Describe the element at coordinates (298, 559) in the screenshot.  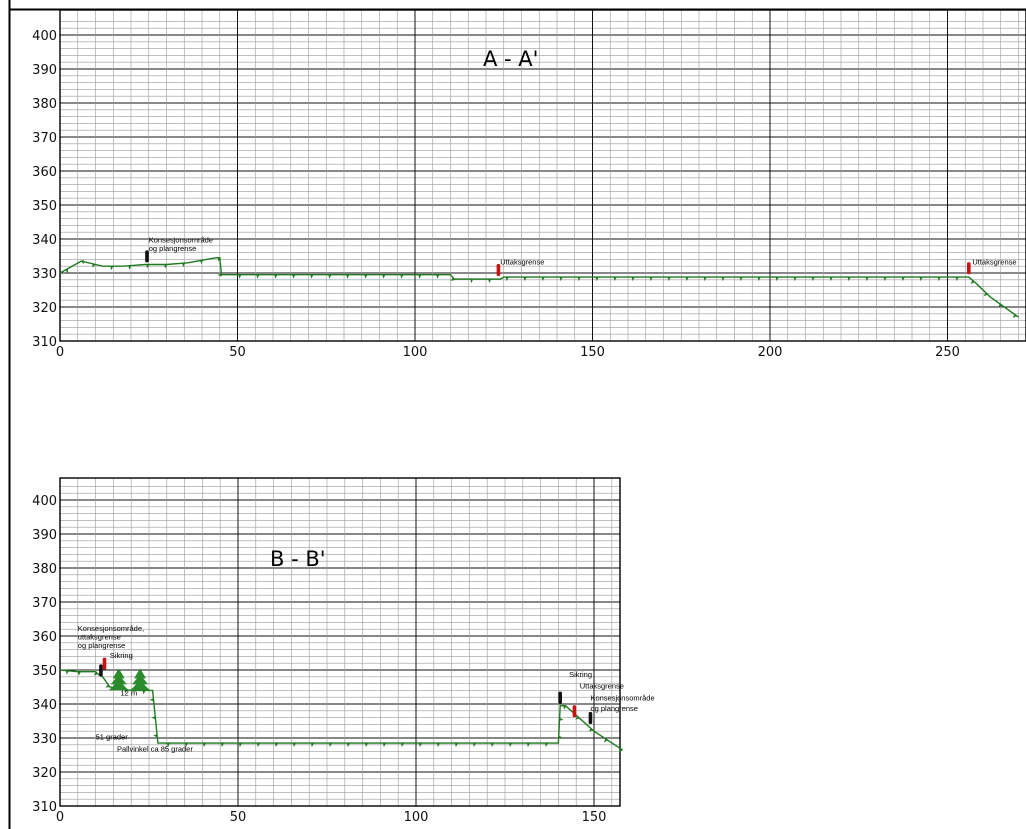
I see `chart-title: B - B'` at that location.